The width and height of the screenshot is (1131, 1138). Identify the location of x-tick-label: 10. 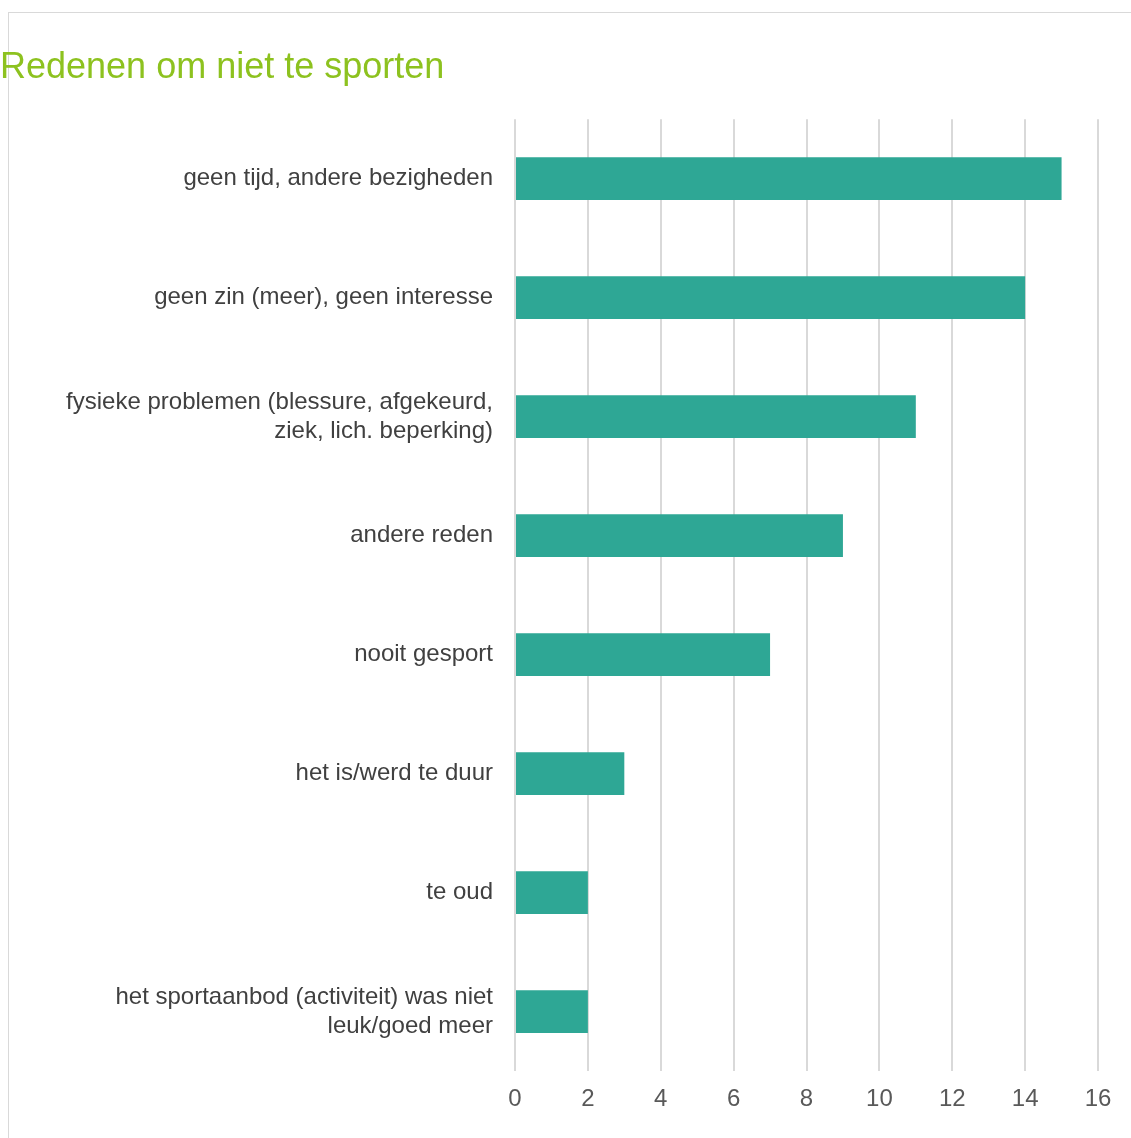
(879, 1098).